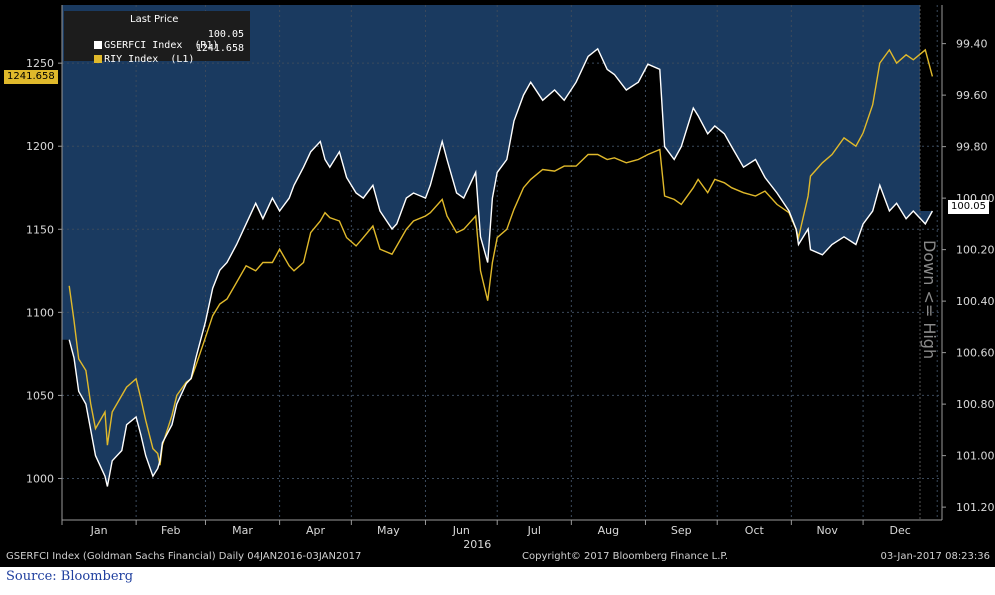  What do you see at coordinates (40, 312) in the screenshot?
I see `left-tick-label-2: 1100` at bounding box center [40, 312].